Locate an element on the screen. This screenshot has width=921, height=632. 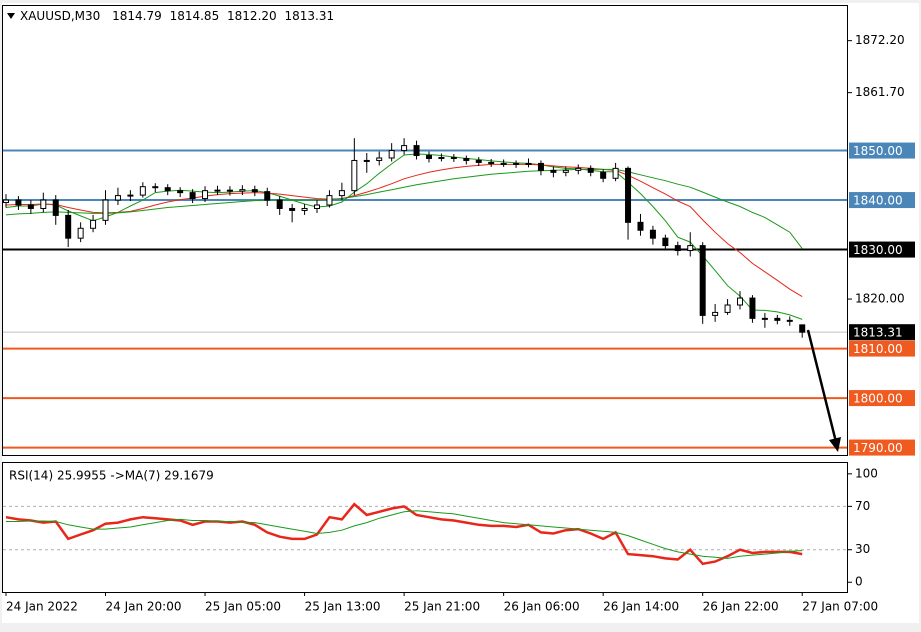
ohlc-low: 1812.20 is located at coordinates (252, 16).